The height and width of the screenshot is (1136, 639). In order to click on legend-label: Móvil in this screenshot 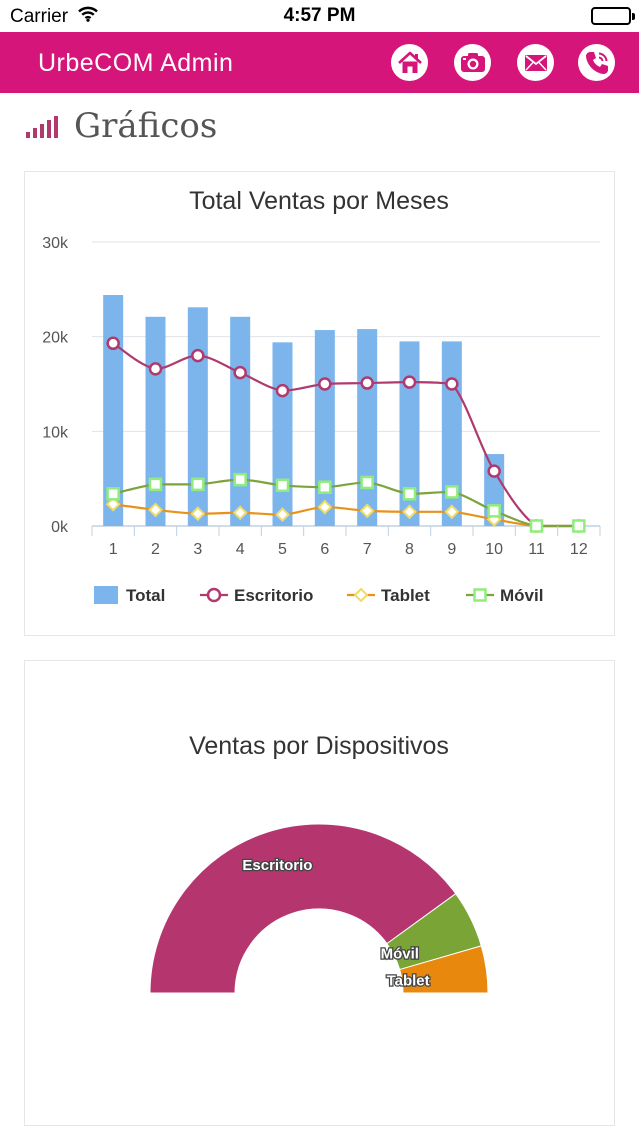, I will do `click(521, 595)`.